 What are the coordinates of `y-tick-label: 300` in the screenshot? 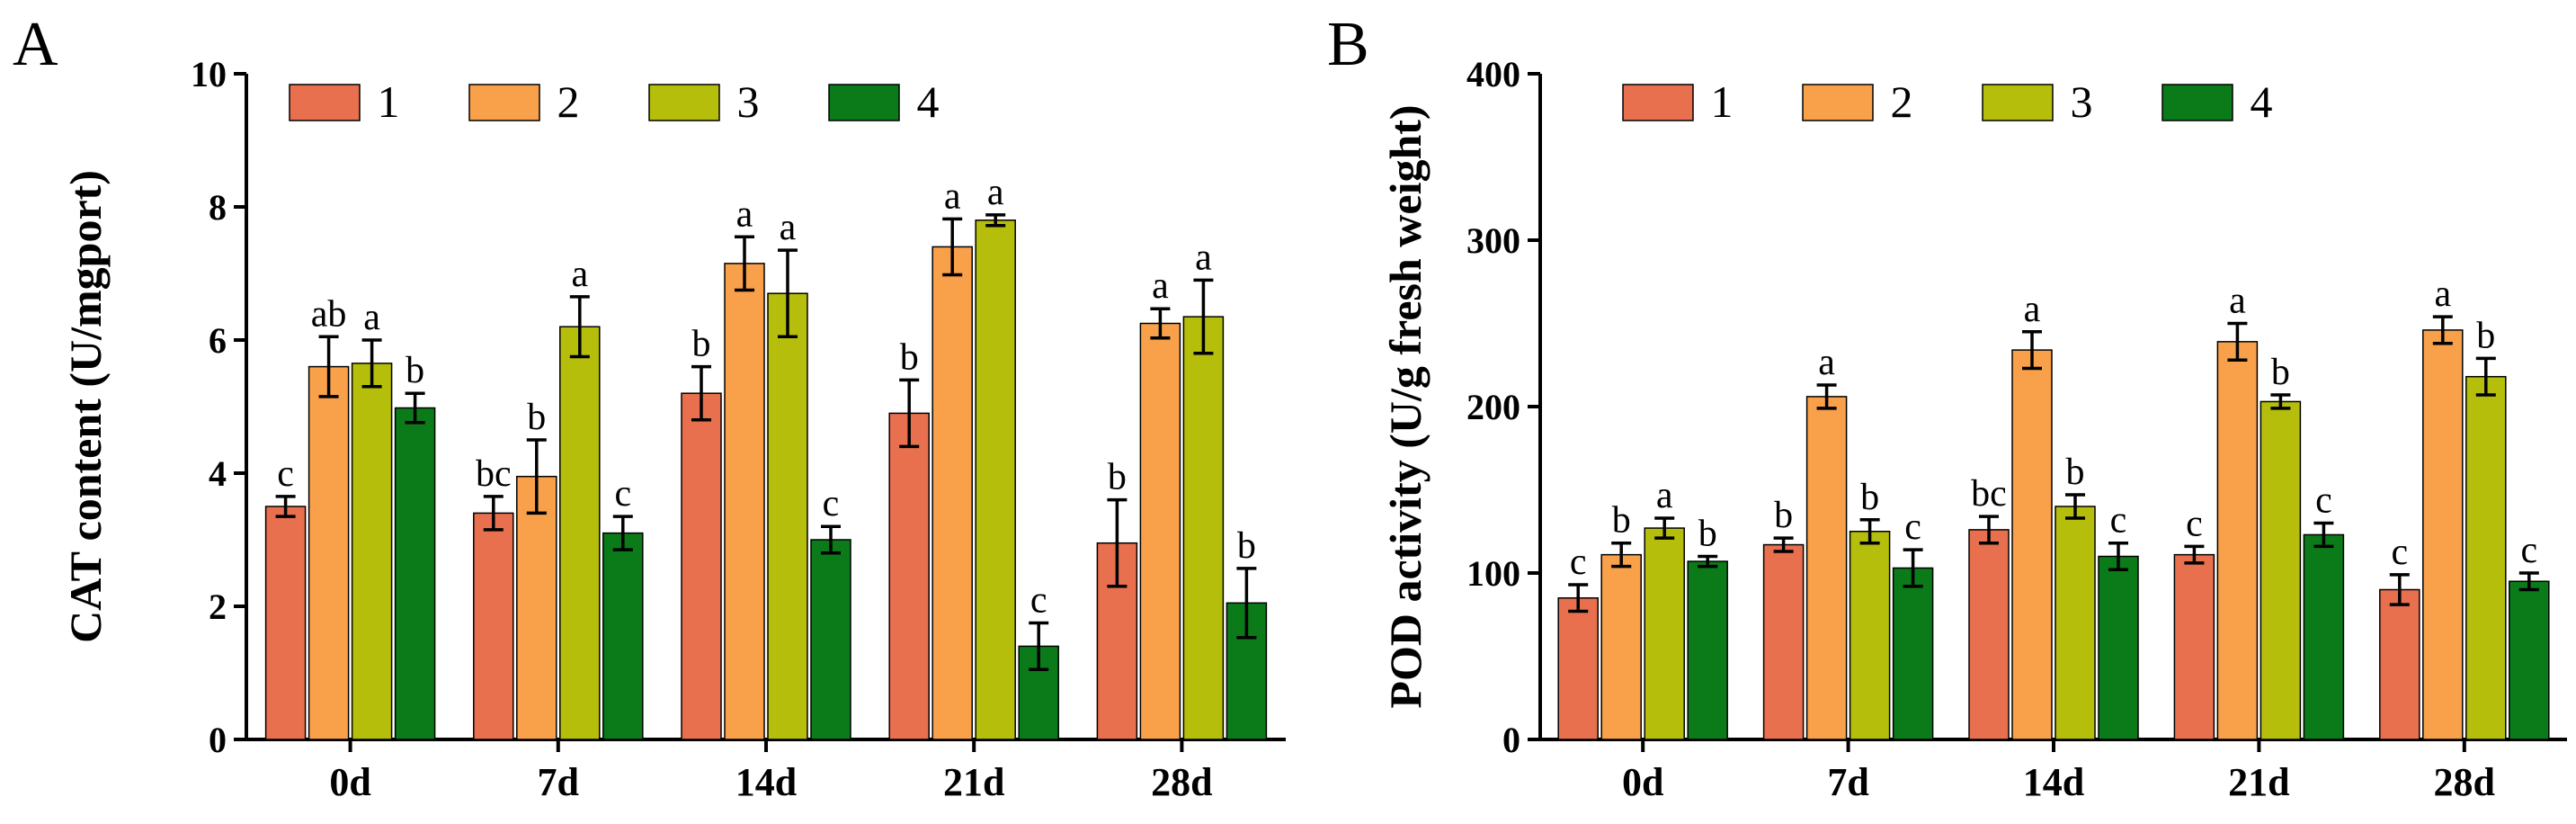 It's located at (1493, 240).